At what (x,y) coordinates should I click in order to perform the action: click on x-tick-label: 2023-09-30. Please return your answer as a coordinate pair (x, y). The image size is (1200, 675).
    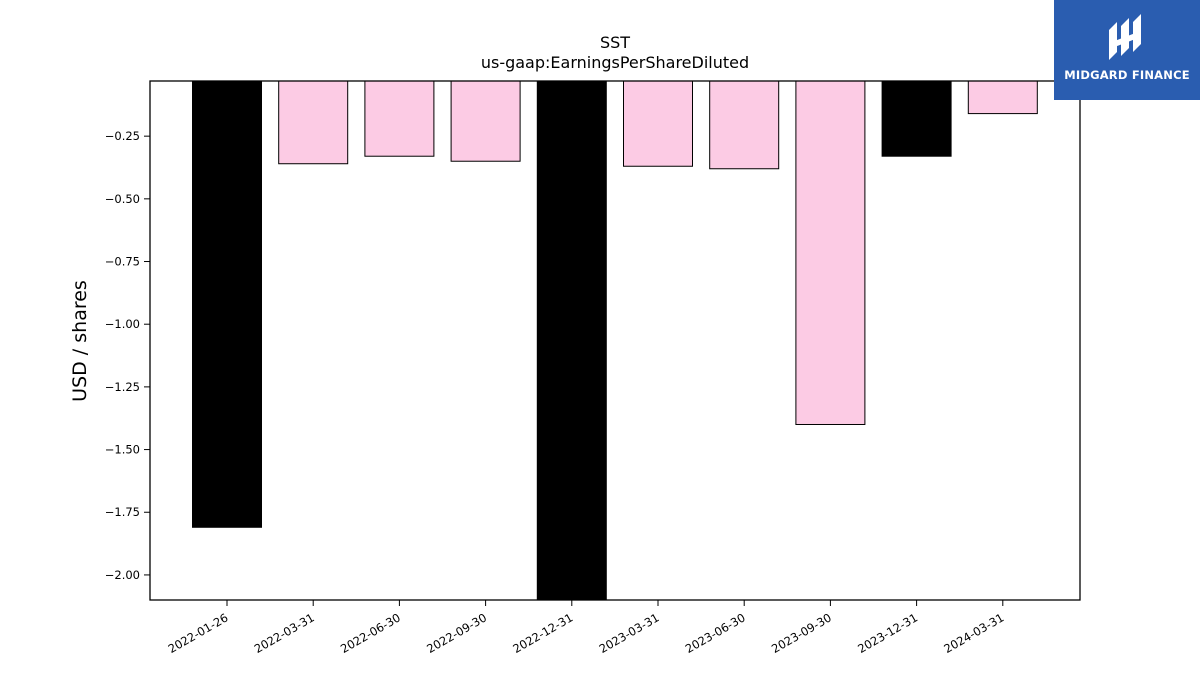
    Looking at the image, I should click on (801, 633).